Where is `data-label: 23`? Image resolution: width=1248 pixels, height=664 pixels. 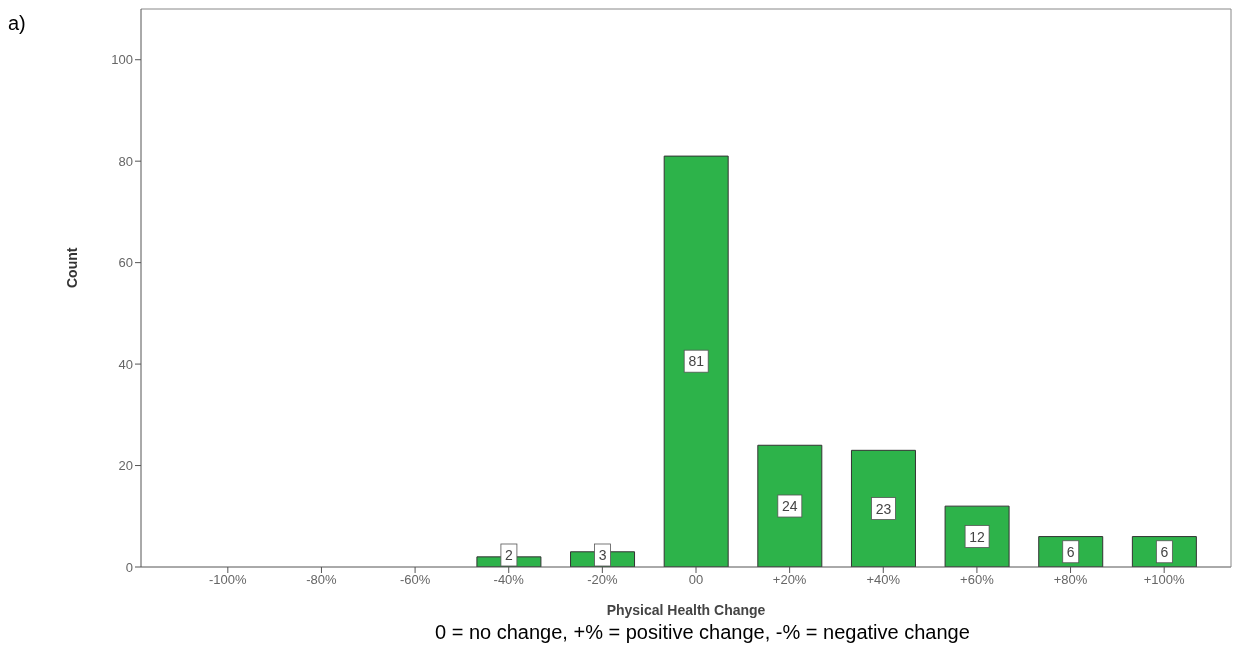 data-label: 23 is located at coordinates (883, 508).